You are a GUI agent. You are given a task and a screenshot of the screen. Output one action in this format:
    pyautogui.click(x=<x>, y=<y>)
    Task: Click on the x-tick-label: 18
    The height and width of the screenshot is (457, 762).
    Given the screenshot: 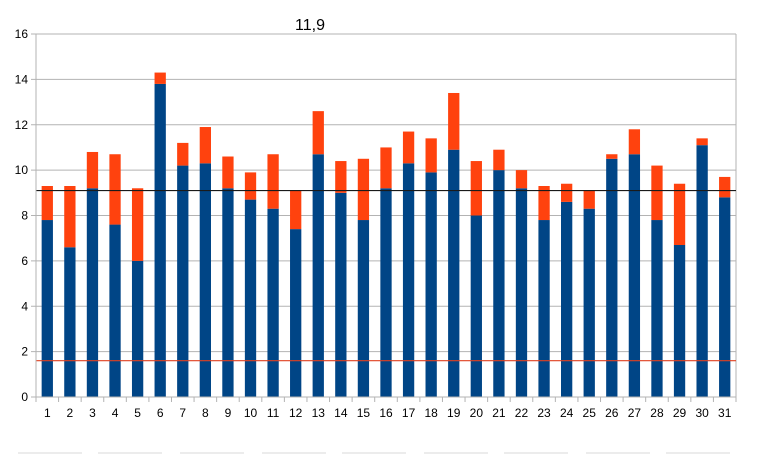 What is the action you would take?
    pyautogui.click(x=431, y=413)
    